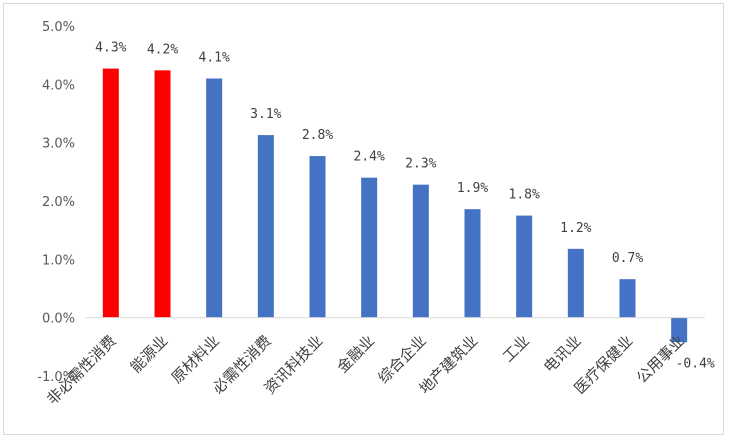 The height and width of the screenshot is (440, 729). I want to click on y-tick-label: 5.0%, so click(58, 27).